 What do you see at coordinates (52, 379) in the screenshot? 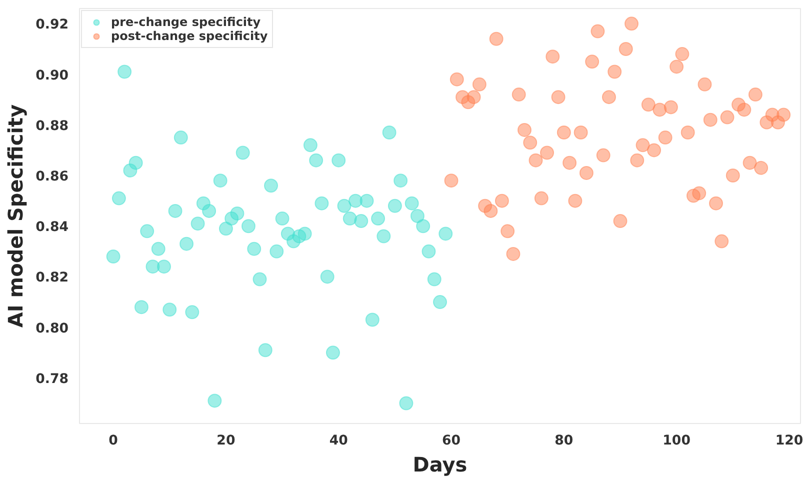
I see `y-tick-label: 0.78` at bounding box center [52, 379].